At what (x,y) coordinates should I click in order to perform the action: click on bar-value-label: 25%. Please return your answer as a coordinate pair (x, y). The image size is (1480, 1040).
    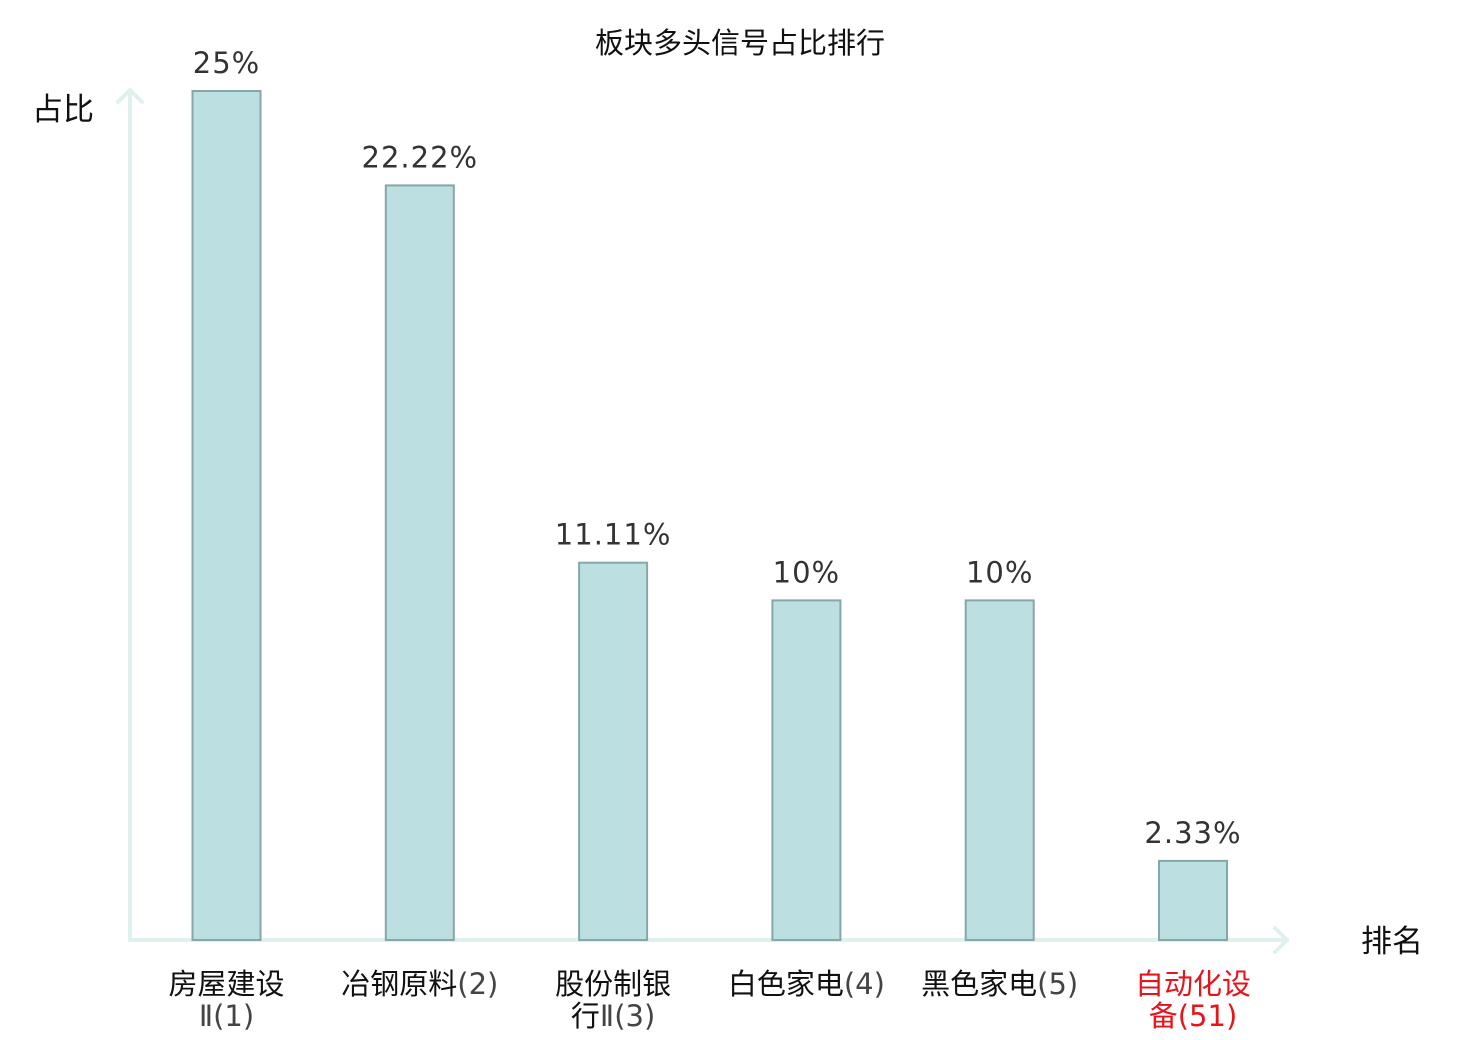
    Looking at the image, I should click on (226, 63).